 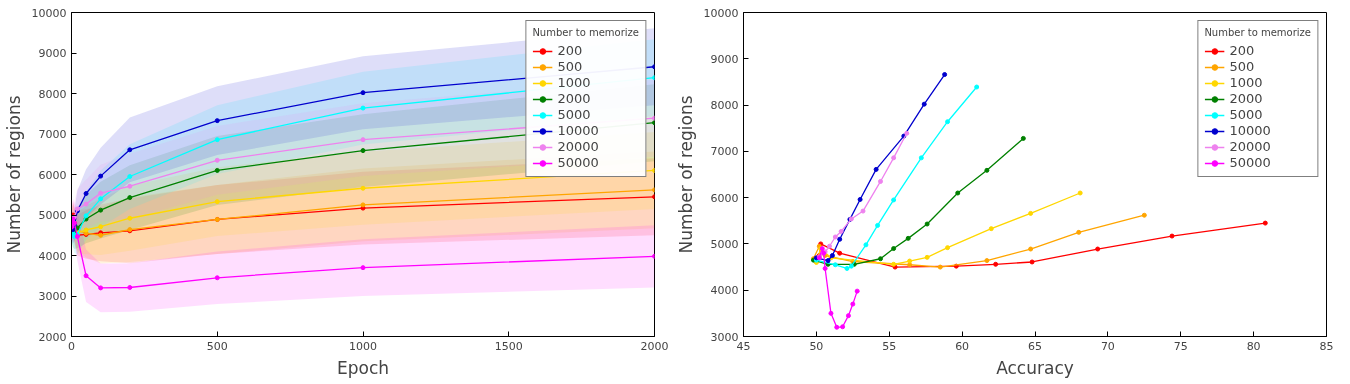 What do you see at coordinates (363, 346) in the screenshot?
I see `x-tick-label: 1000` at bounding box center [363, 346].